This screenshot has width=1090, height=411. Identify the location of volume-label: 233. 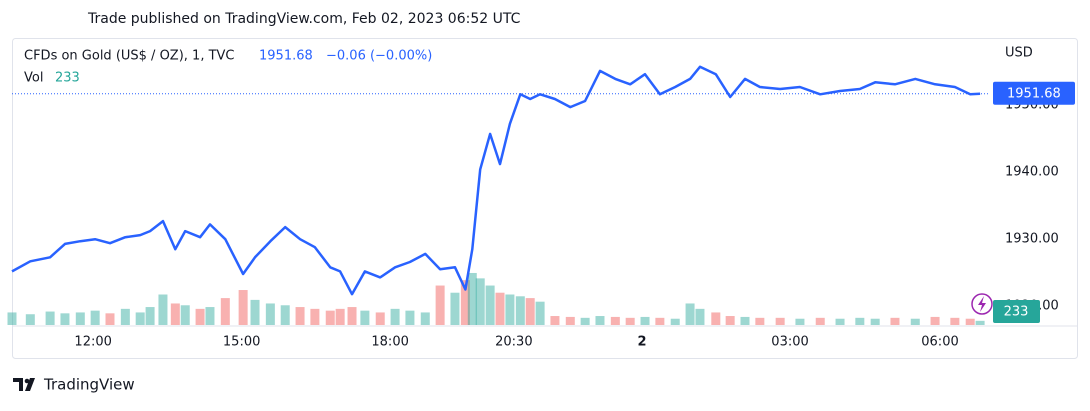
(1016, 312).